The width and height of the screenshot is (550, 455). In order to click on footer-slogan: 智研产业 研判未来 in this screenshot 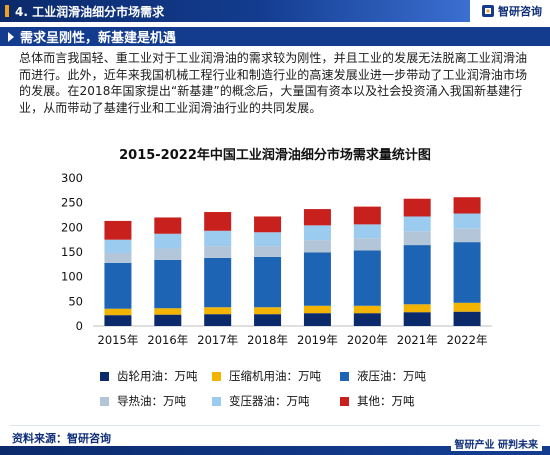, I will do `click(496, 443)`.